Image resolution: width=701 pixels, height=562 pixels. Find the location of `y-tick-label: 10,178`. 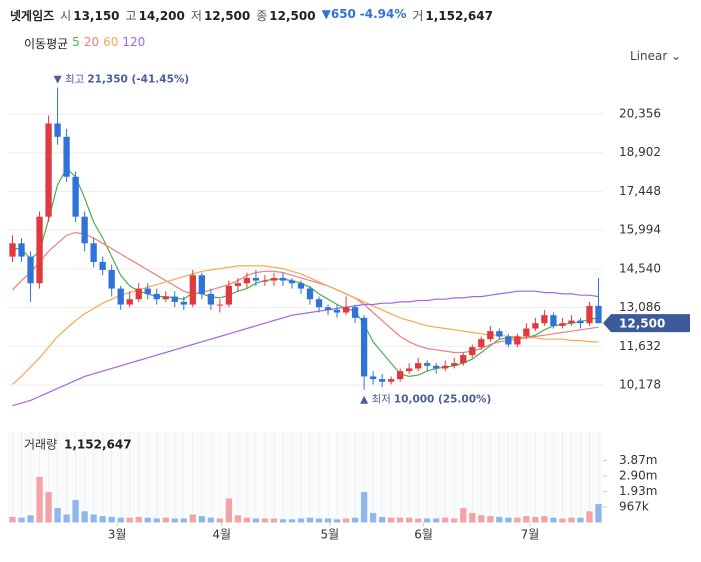

y-tick-label: 10,178 is located at coordinates (640, 385).